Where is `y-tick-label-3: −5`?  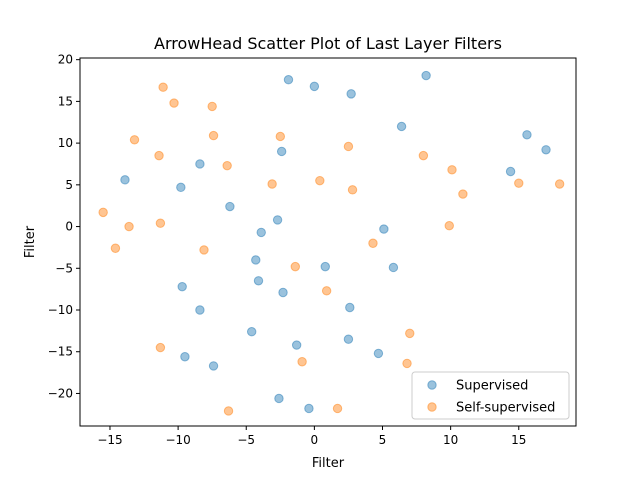
y-tick-label-3: −5 is located at coordinates (64, 268).